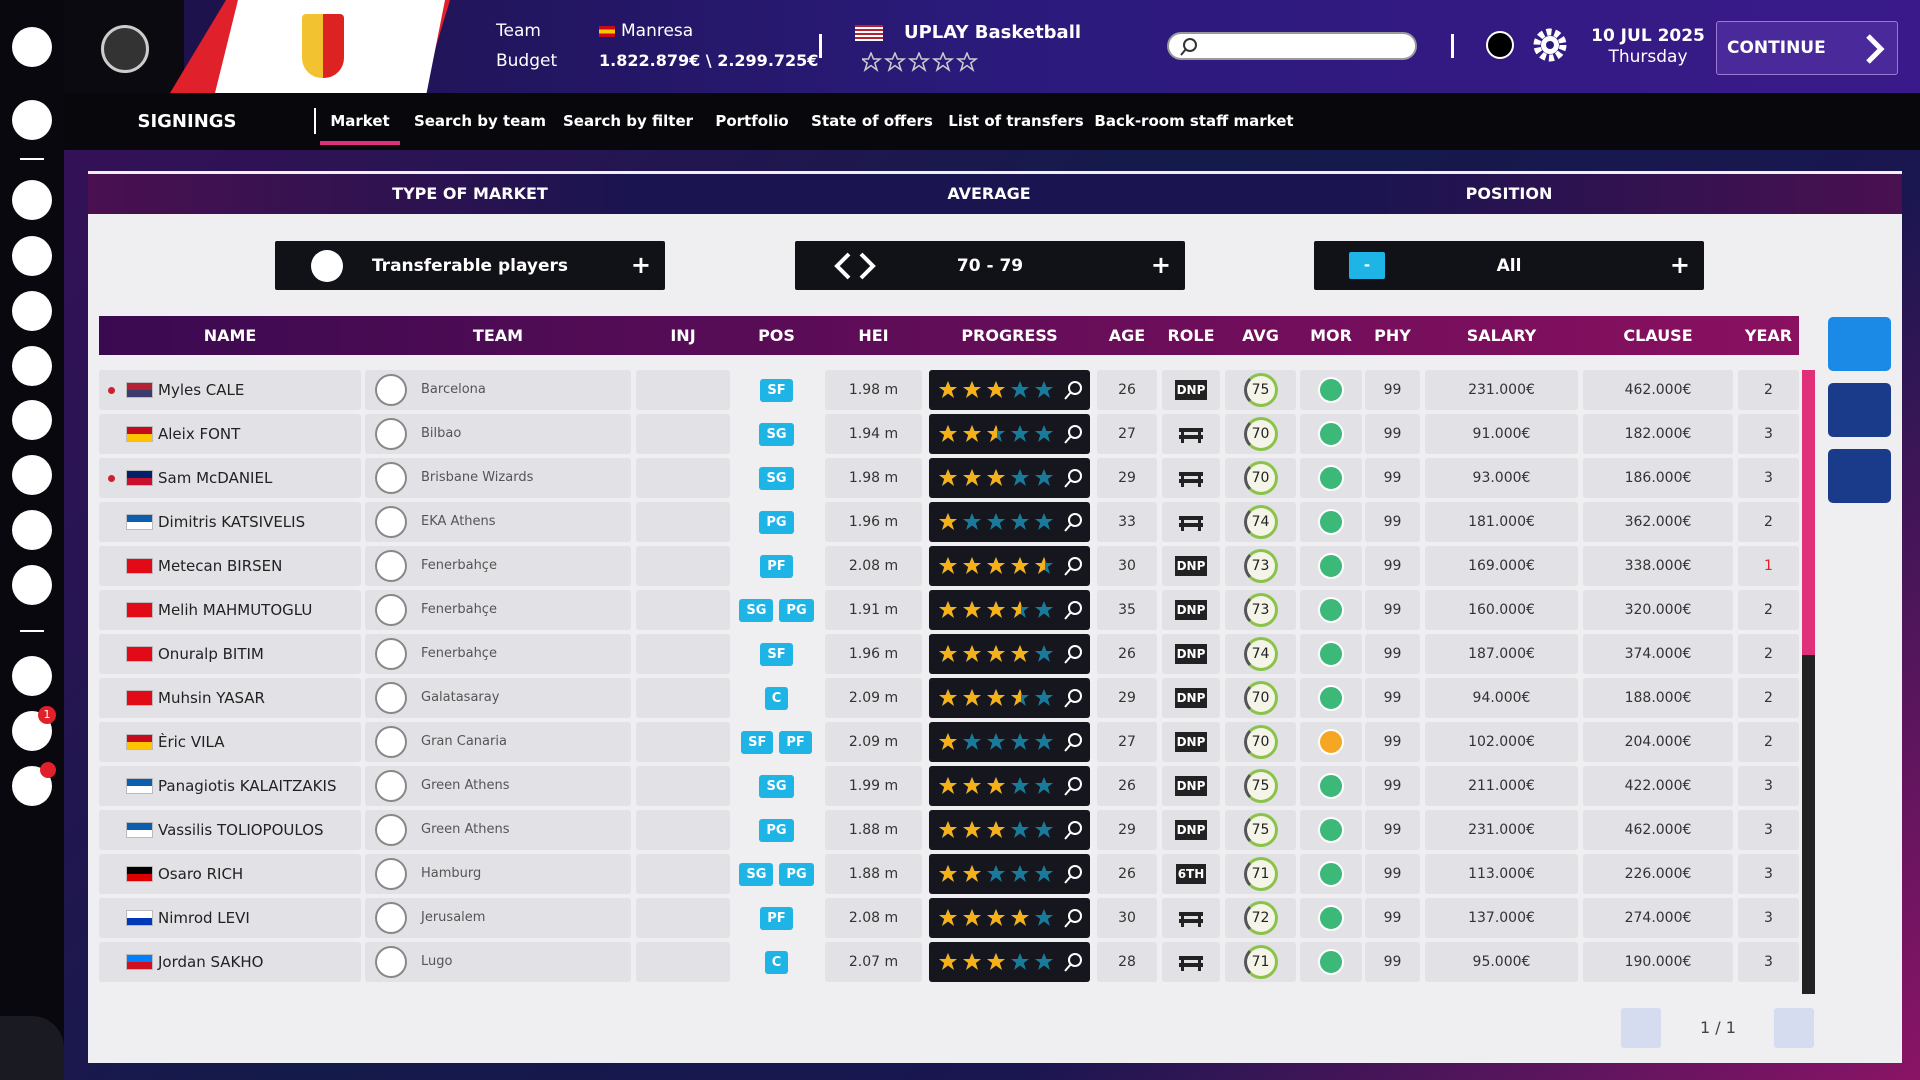  Describe the element at coordinates (1859, 410) in the screenshot. I see `negotiate-button` at that location.